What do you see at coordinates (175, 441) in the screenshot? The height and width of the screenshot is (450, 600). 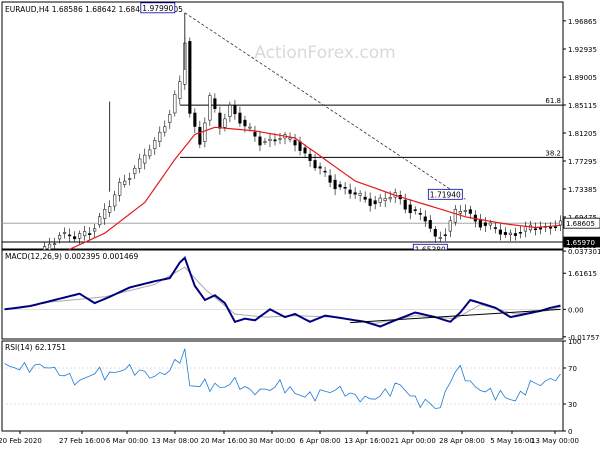 I see `x-tick-label: 13 Mar 08:00` at bounding box center [175, 441].